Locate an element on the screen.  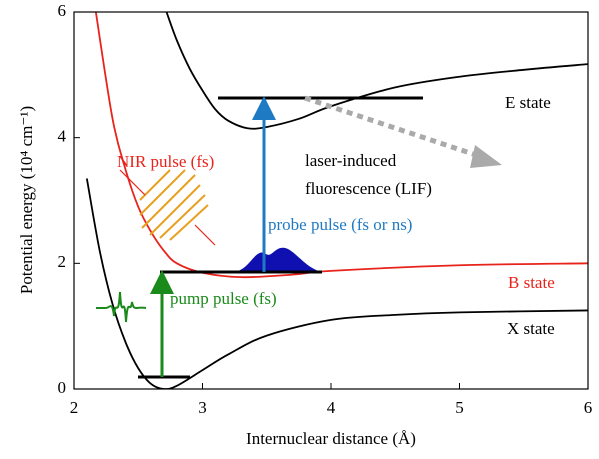
series-label: X state is located at coordinates (531, 328).